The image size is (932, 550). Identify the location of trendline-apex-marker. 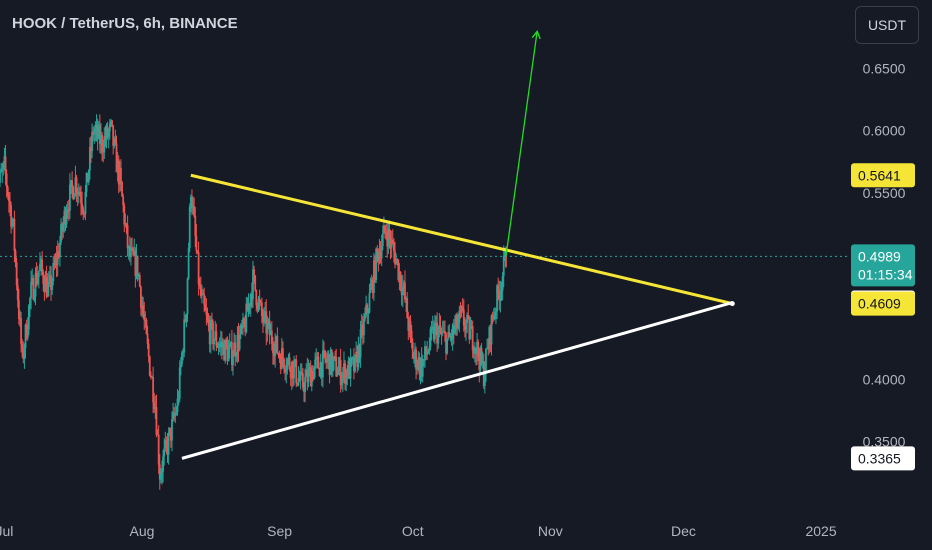
(732, 304).